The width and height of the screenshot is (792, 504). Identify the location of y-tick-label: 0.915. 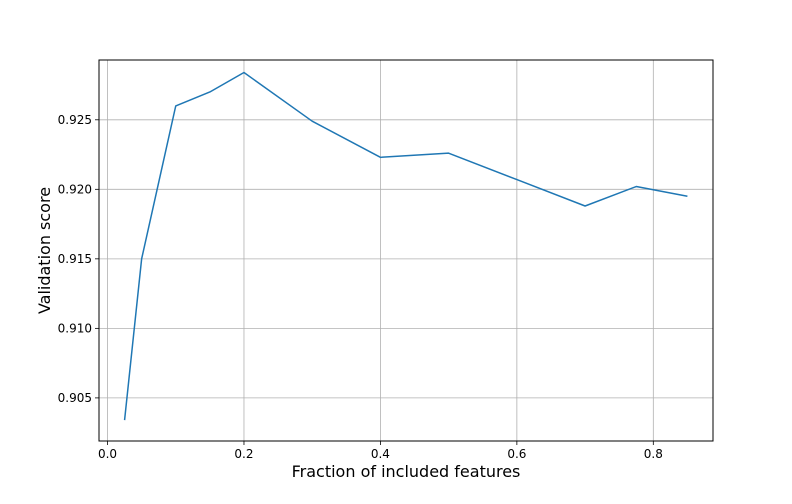
(75, 259).